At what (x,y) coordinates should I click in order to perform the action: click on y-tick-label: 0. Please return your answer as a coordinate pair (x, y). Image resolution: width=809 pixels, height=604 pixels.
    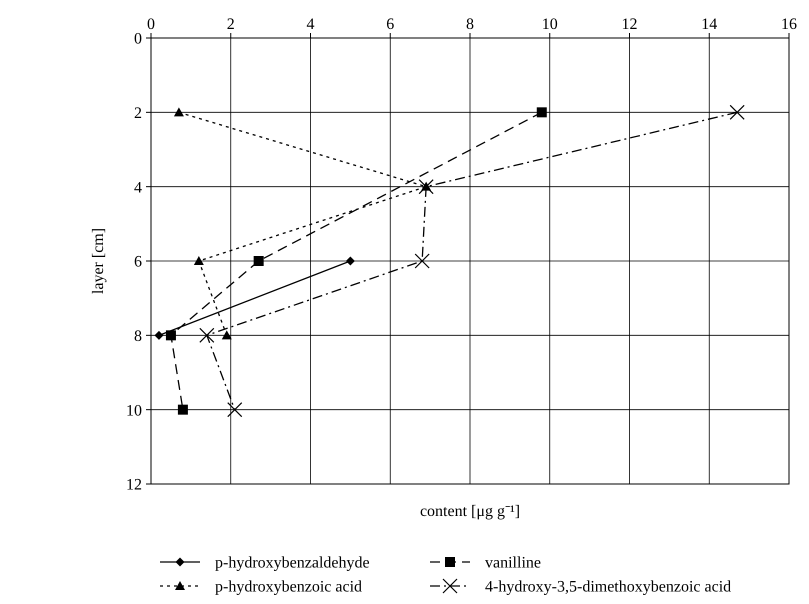
    Looking at the image, I should click on (138, 39).